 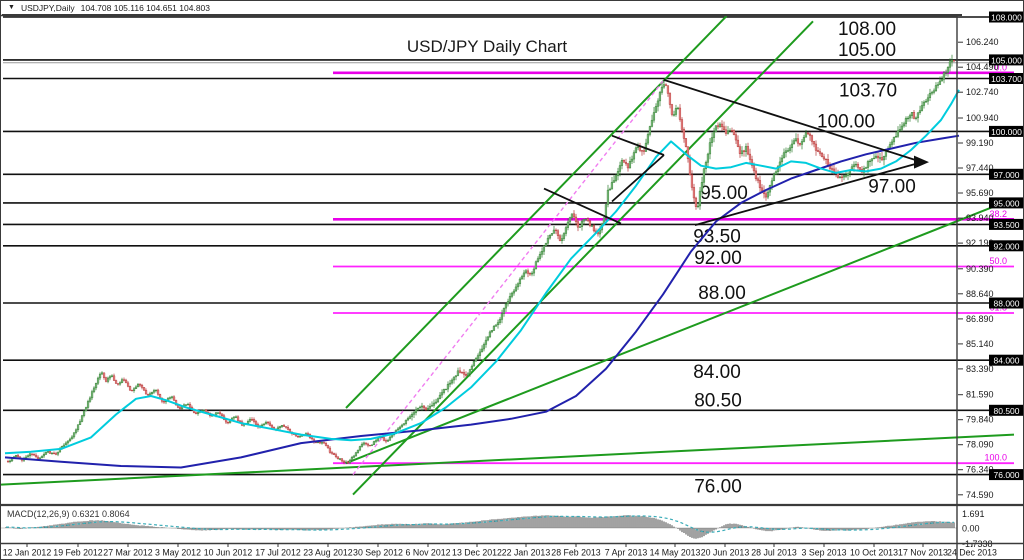 I want to click on level-annotation: 93.50, so click(x=717, y=236).